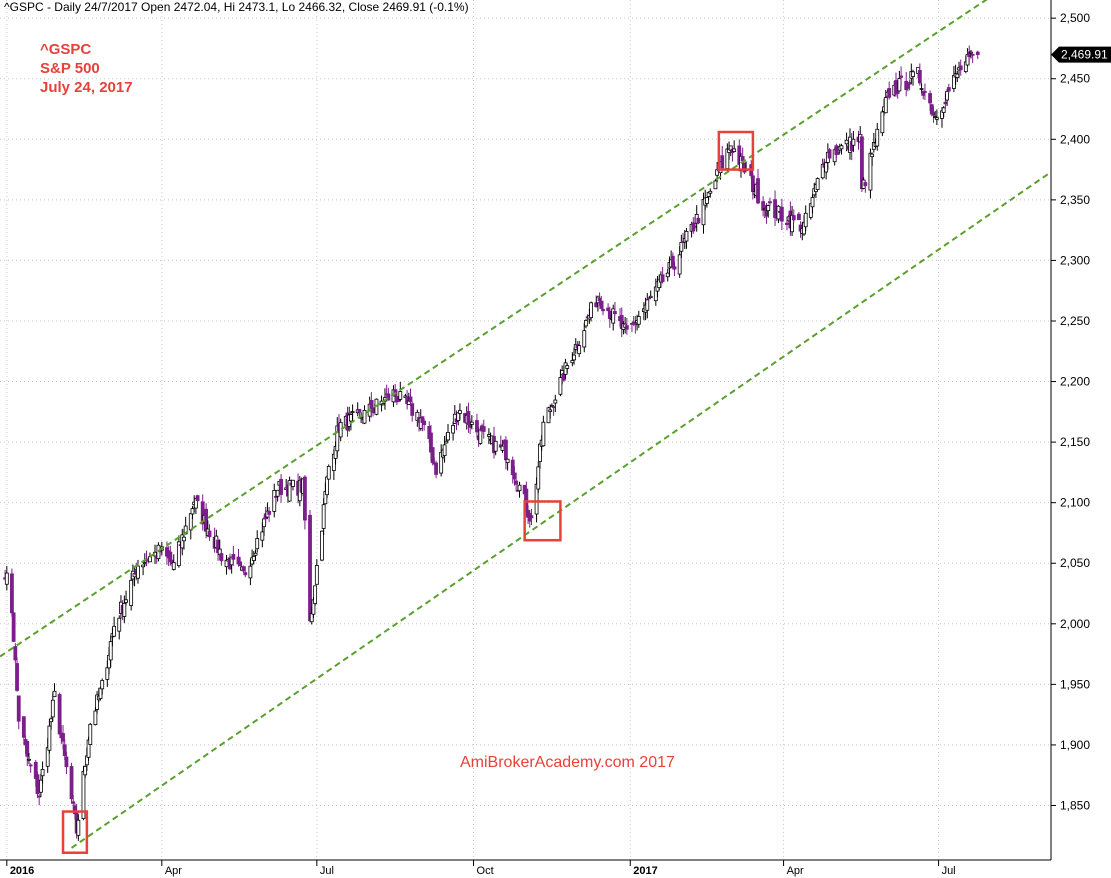  I want to click on x-tick-label: Jul, so click(949, 871).